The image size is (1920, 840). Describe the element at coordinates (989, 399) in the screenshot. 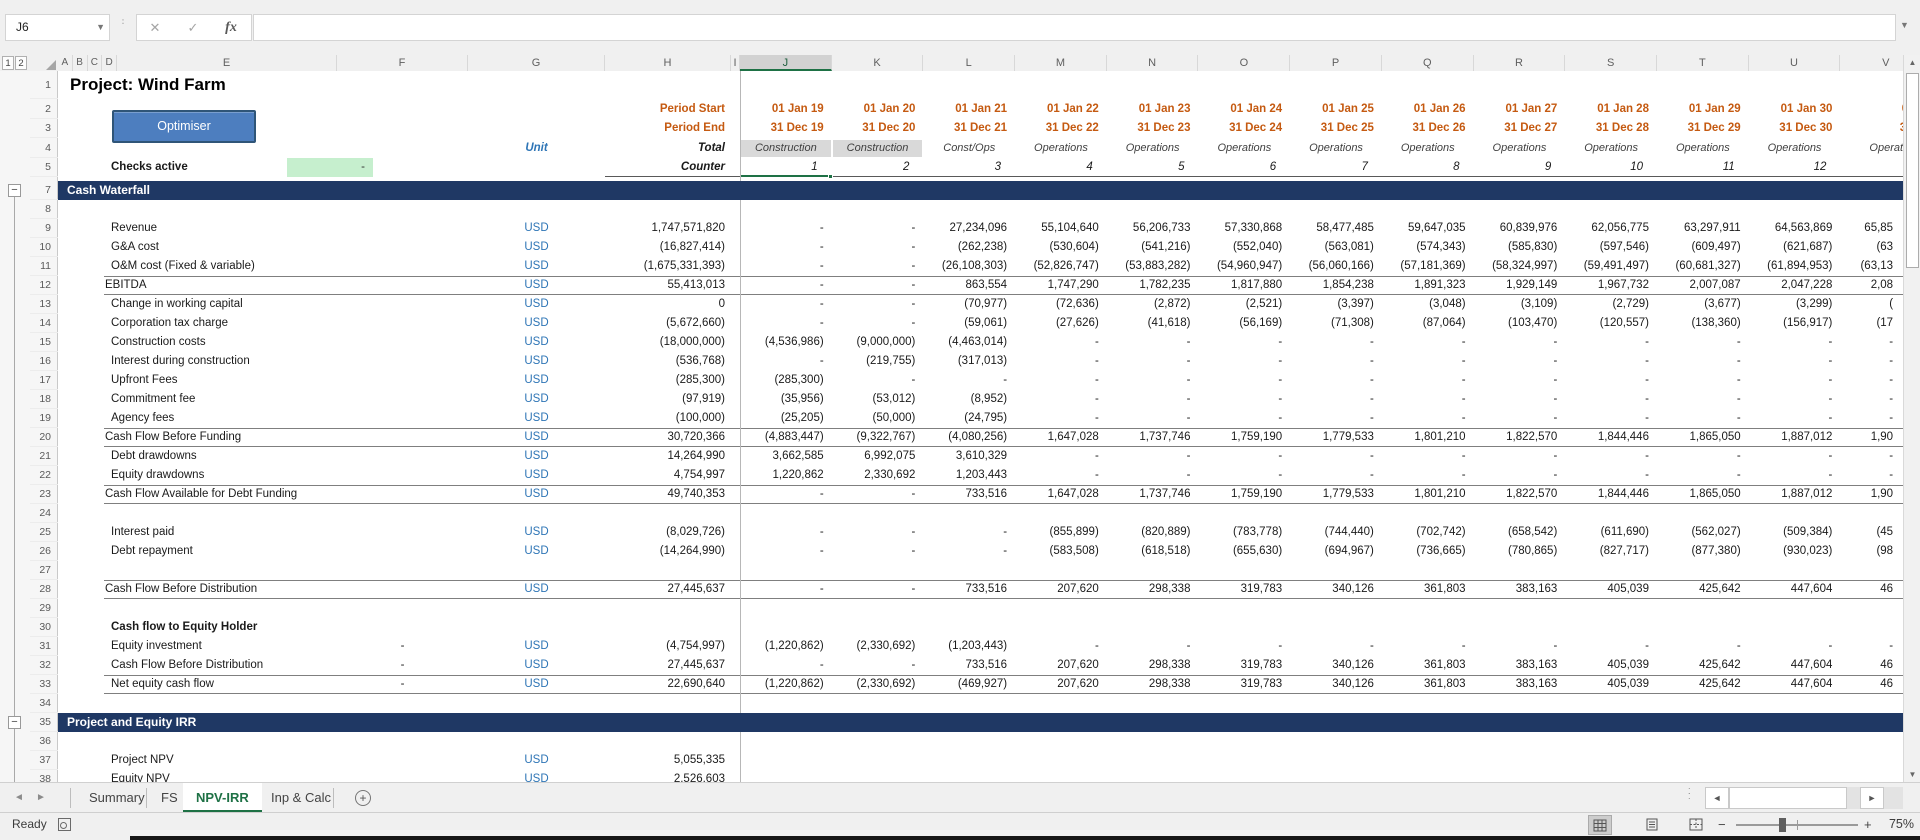

I see `cell-L18: (8,952)` at that location.